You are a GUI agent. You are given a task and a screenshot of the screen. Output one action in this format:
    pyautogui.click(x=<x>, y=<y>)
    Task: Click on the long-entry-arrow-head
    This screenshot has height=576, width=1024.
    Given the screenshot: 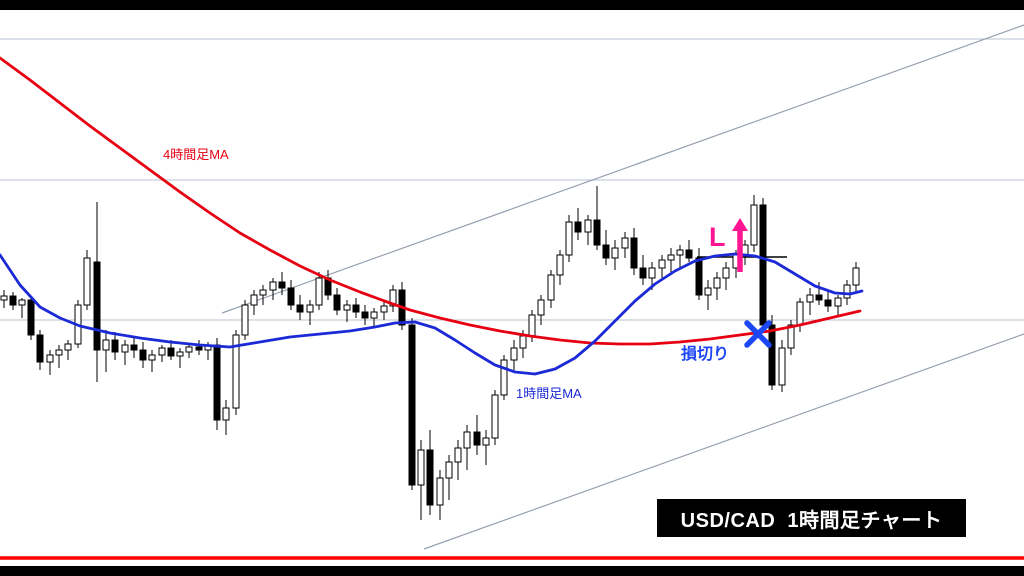 What is the action you would take?
    pyautogui.click(x=740, y=224)
    